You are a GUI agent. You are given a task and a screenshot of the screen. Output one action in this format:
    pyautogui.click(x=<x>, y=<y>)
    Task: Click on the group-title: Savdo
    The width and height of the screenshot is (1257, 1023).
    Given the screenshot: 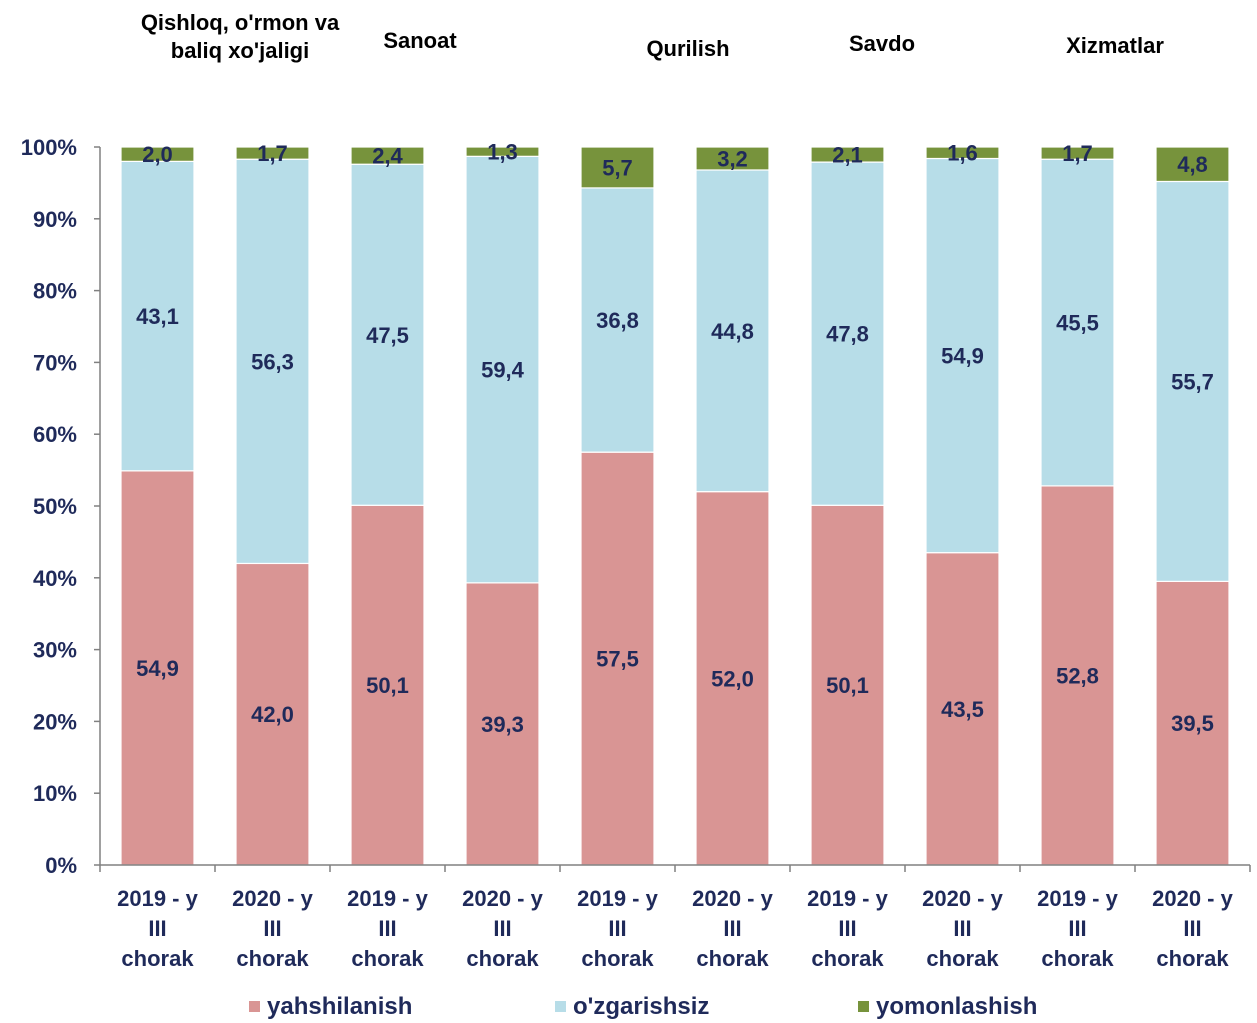 What is the action you would take?
    pyautogui.click(x=882, y=43)
    